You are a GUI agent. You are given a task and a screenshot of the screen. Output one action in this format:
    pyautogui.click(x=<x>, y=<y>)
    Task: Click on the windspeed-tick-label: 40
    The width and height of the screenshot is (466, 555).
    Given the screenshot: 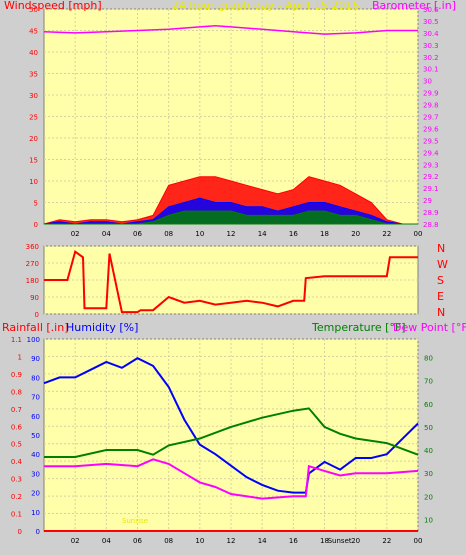 What is the action you would take?
    pyautogui.click(x=33, y=53)
    